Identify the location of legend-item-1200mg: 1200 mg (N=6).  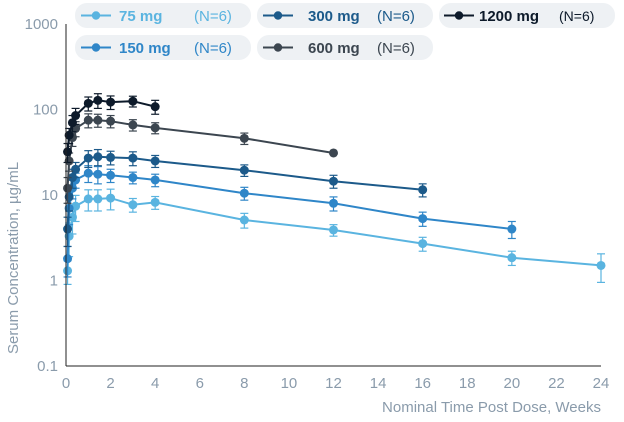
(527, 15).